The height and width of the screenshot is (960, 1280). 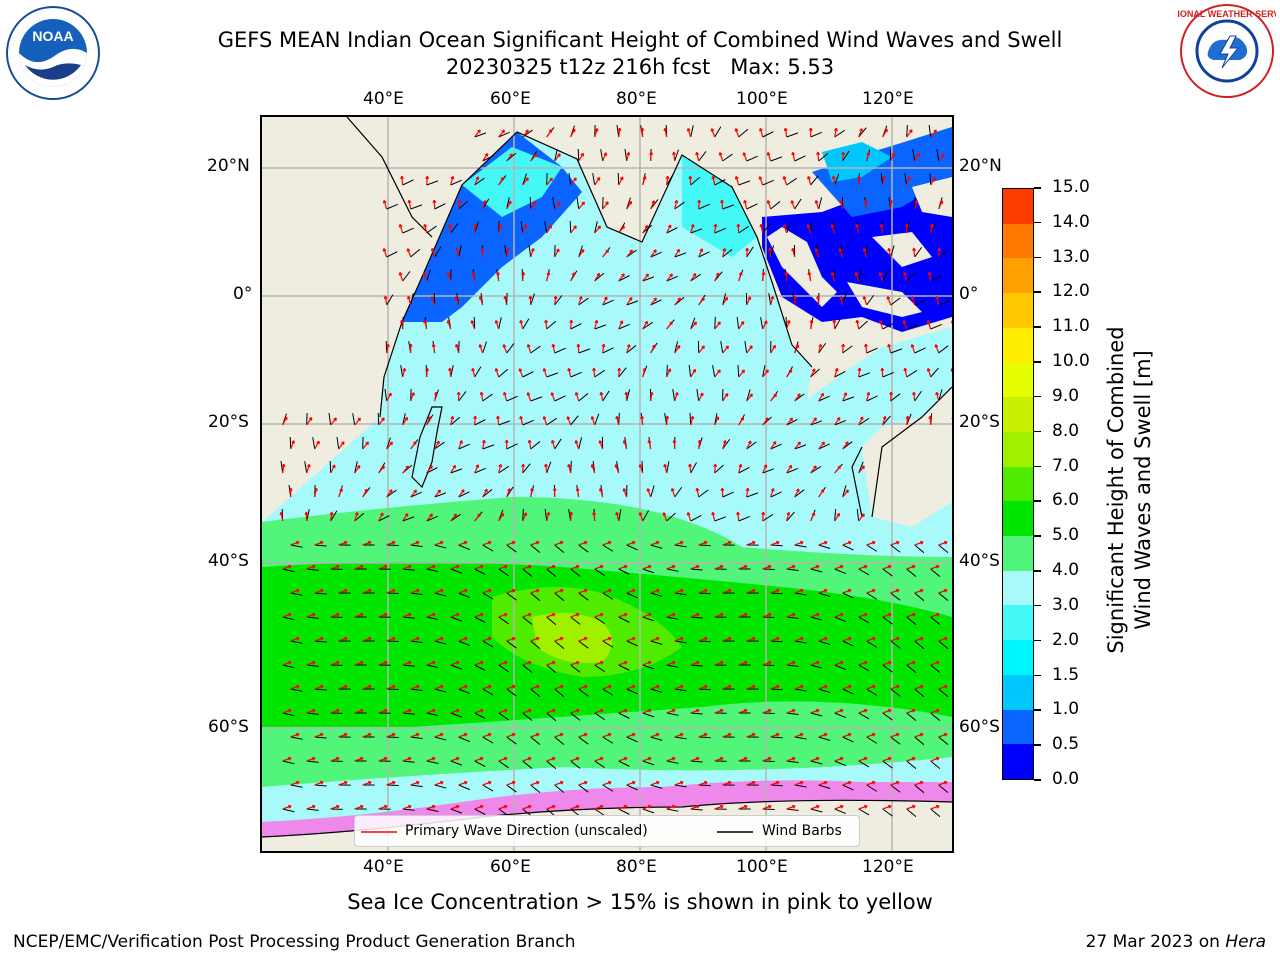 What do you see at coordinates (243, 294) in the screenshot?
I see `lat-tick-left-0: 0°` at bounding box center [243, 294].